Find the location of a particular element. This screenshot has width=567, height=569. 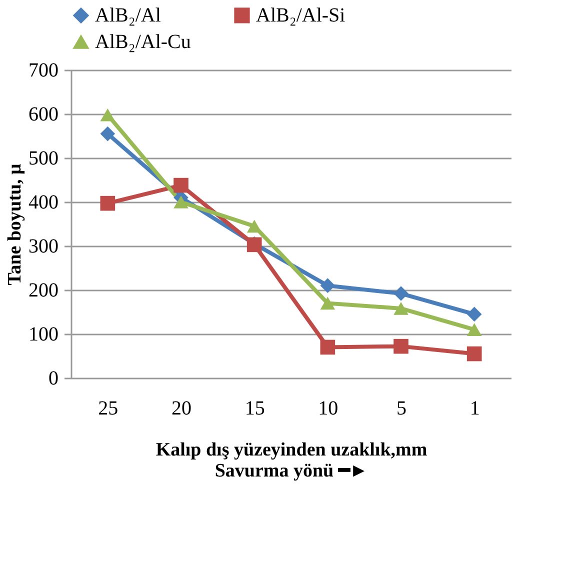

x-tick-label: 15 is located at coordinates (254, 409).